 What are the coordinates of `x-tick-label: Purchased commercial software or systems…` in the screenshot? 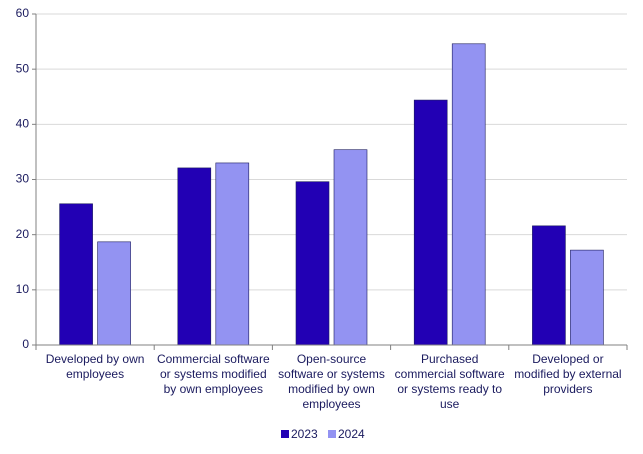 It's located at (449, 381).